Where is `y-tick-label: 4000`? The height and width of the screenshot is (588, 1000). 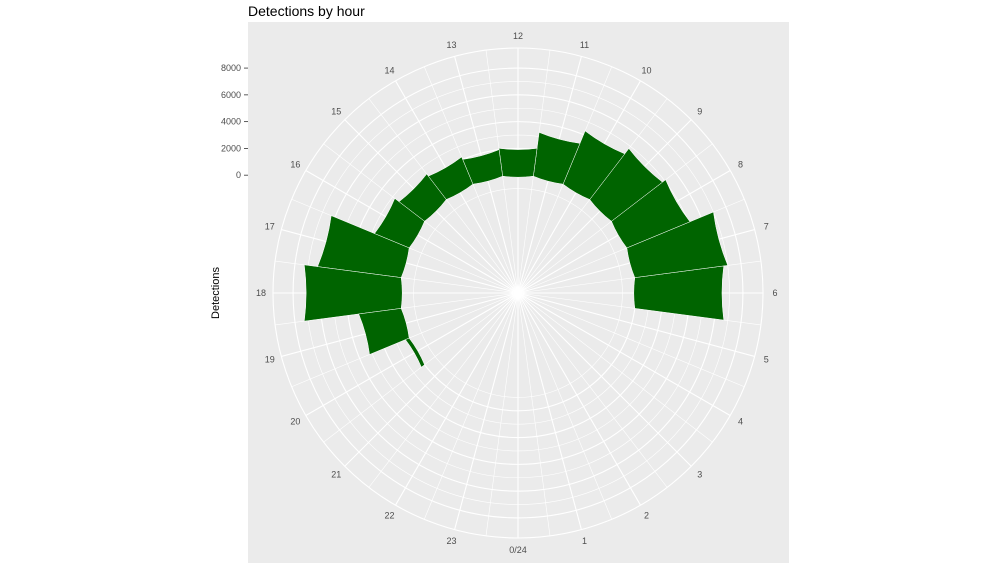 y-tick-label: 4000 is located at coordinates (231, 122).